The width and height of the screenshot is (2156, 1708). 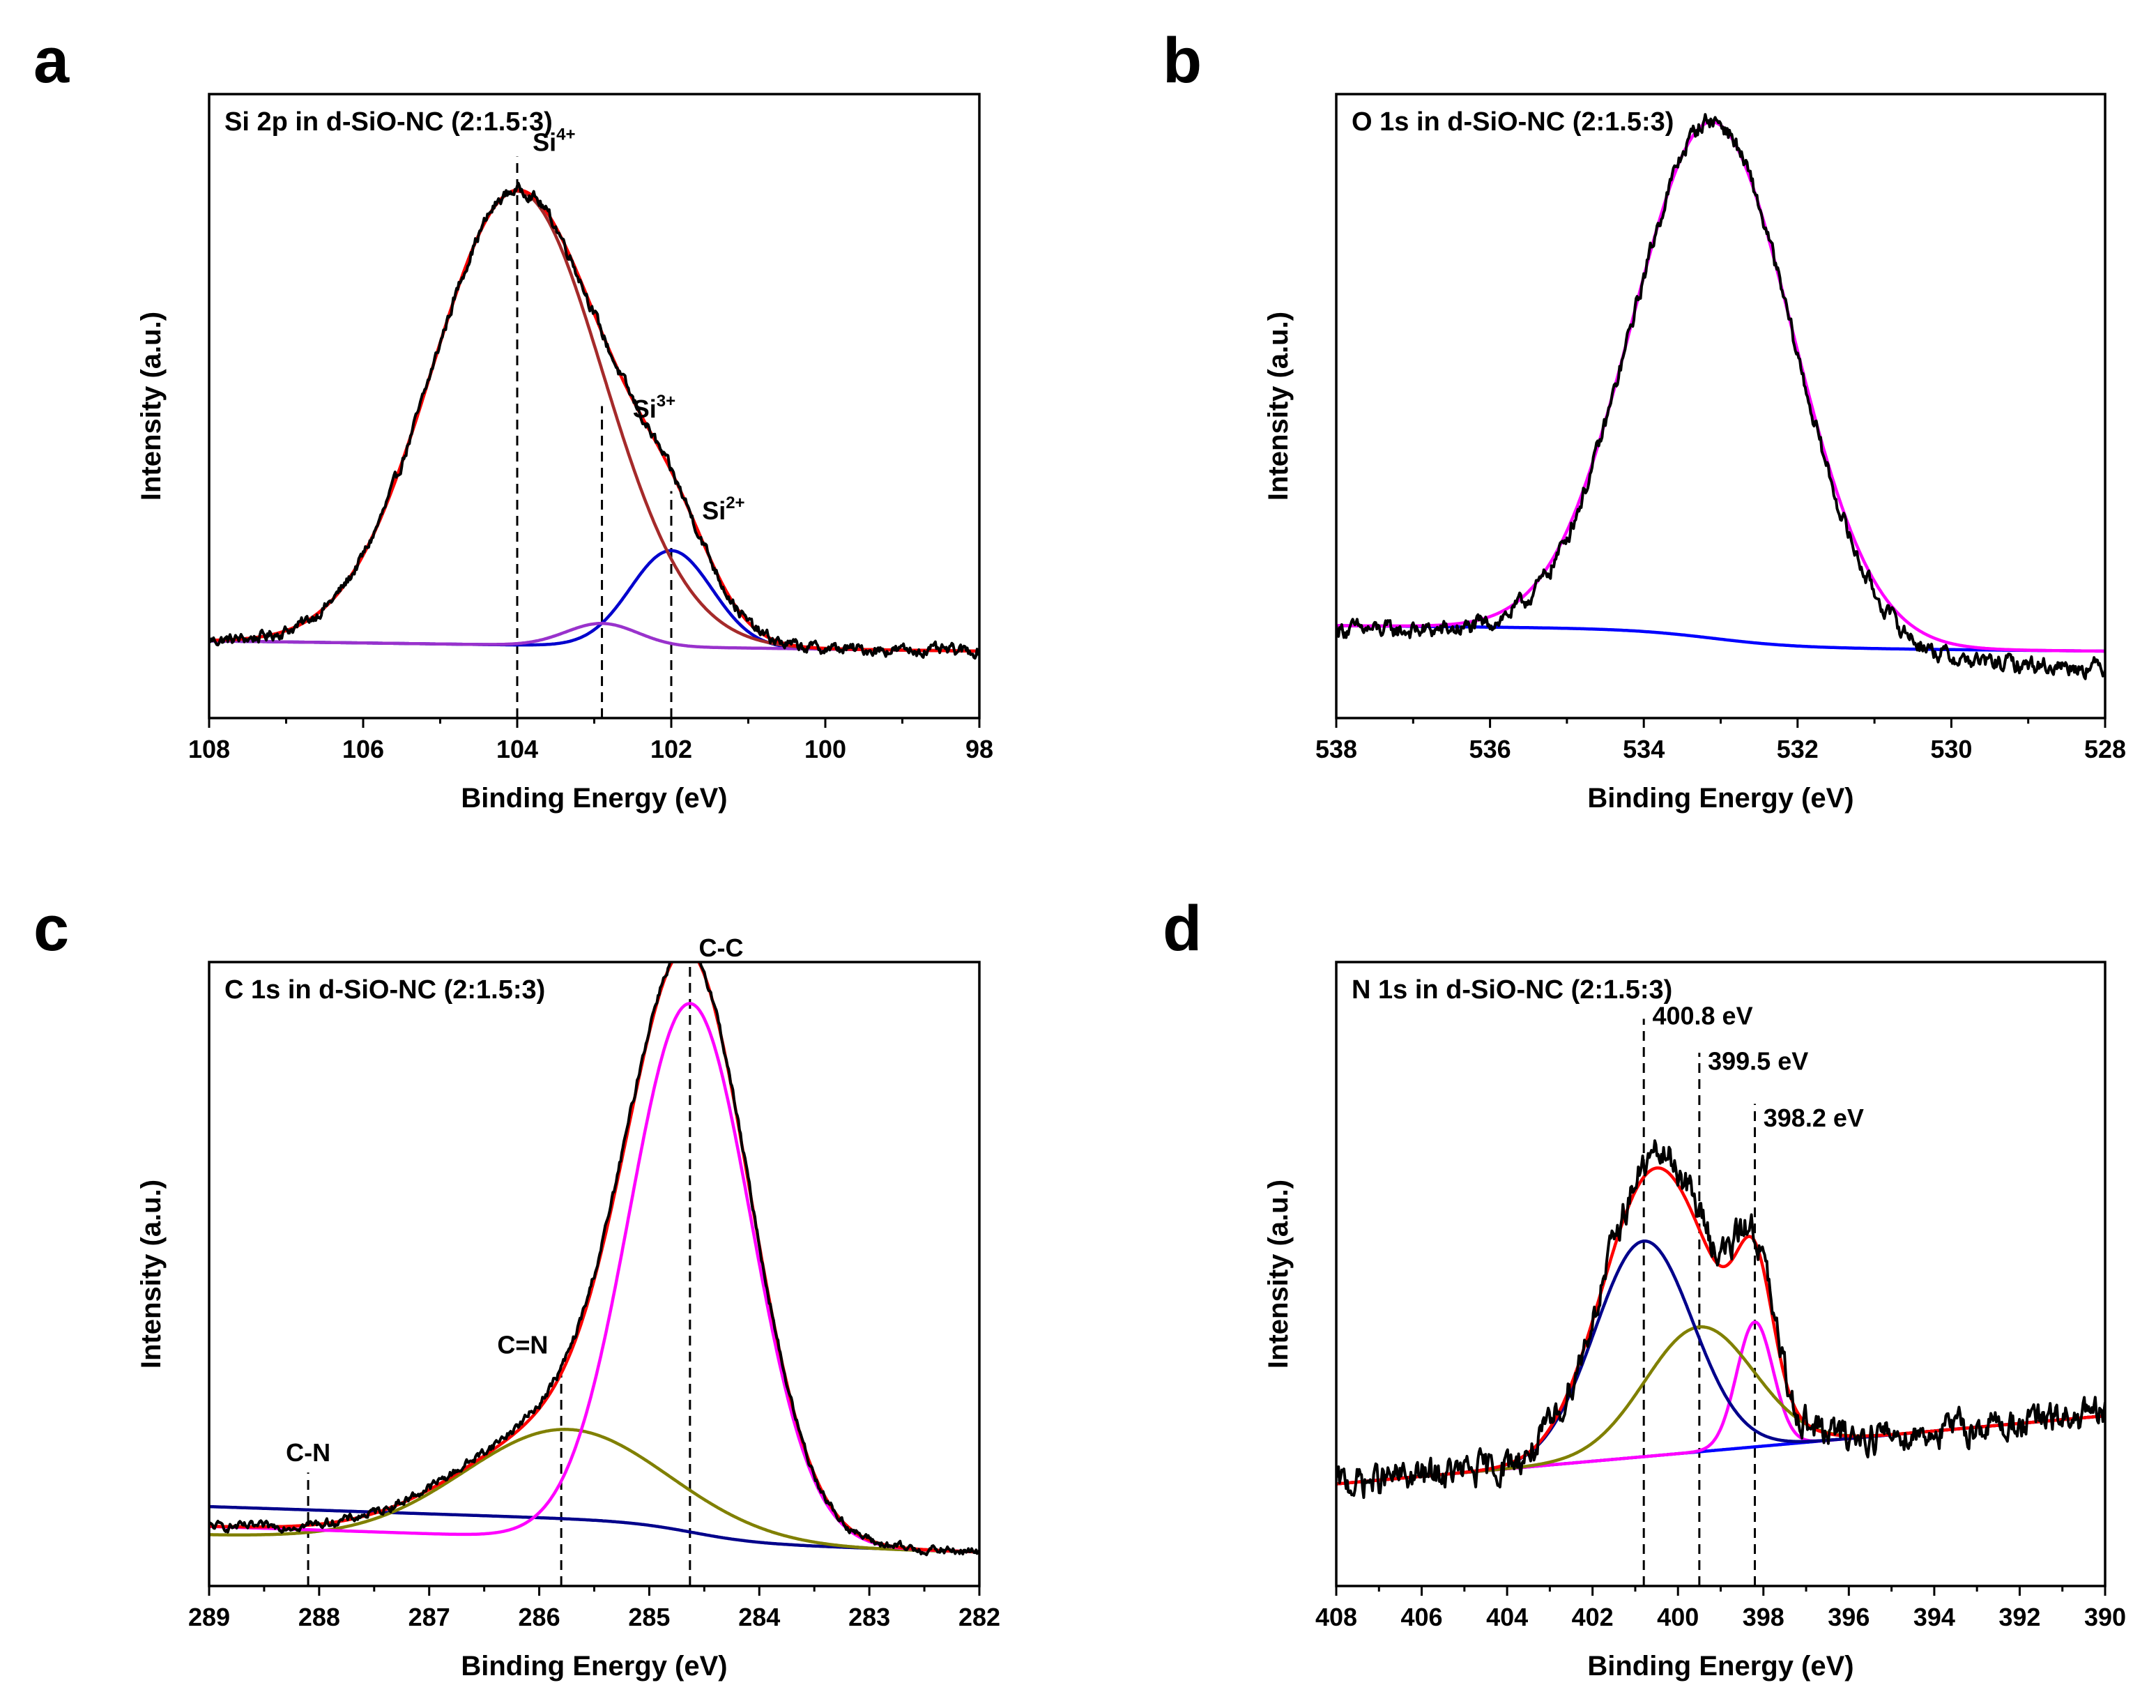 I want to click on annotation-1: Si4+, so click(x=554, y=140).